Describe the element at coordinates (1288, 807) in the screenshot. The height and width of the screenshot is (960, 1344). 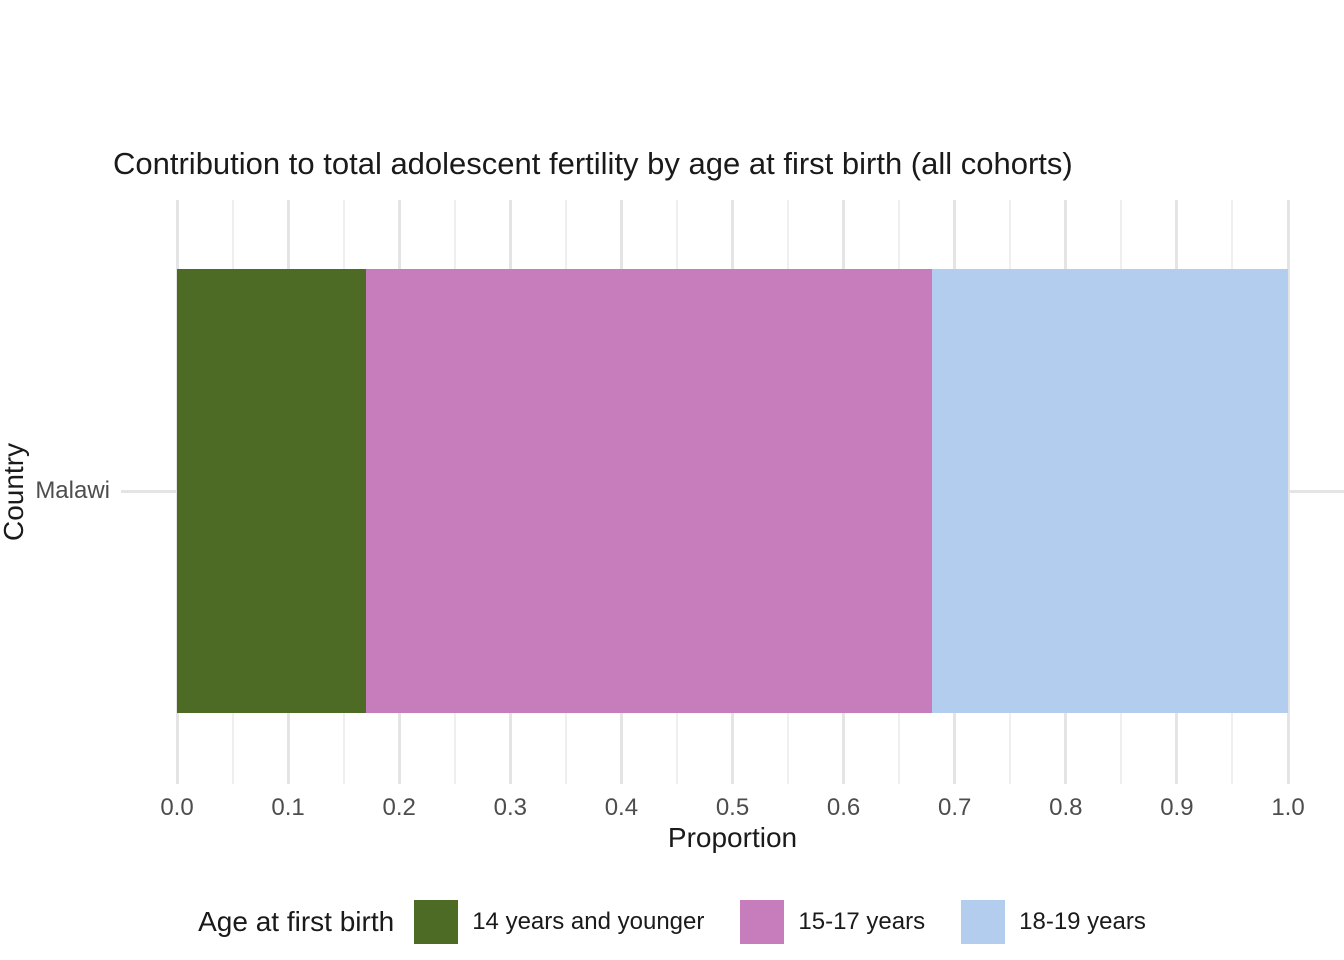
I see `x-tick-label: 1.0` at that location.